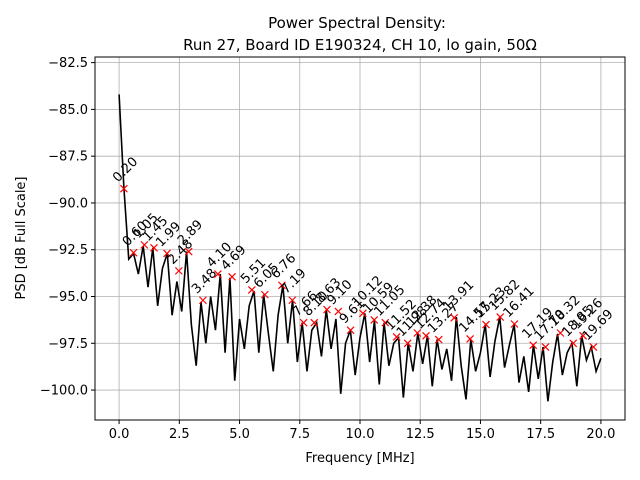 The height and width of the screenshot is (480, 640). Describe the element at coordinates (600, 434) in the screenshot. I see `x-tick-label: 20.0` at that location.